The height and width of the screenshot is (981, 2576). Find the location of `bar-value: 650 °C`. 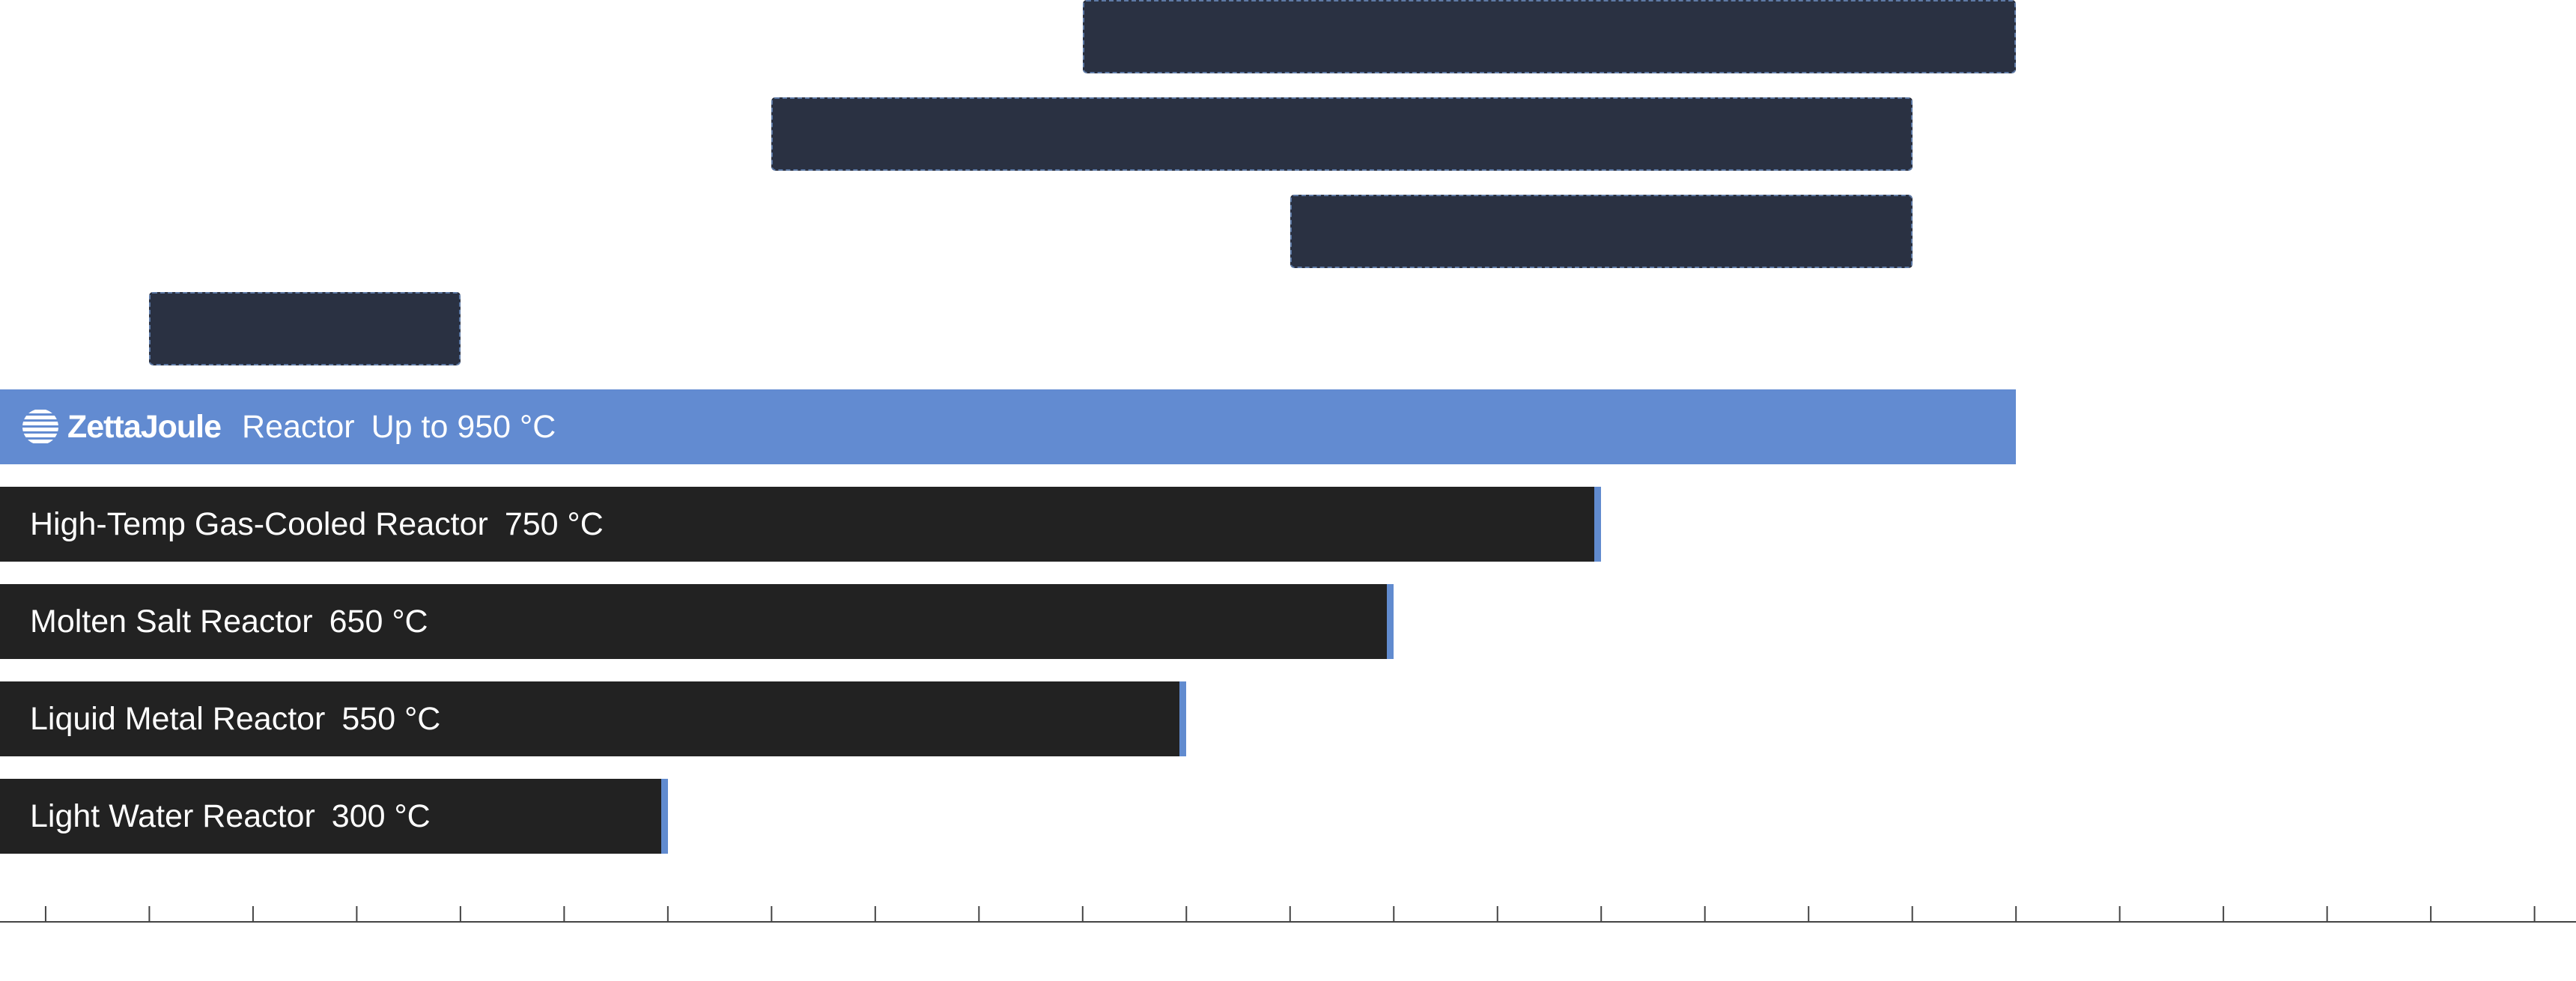

bar-value: 650 °C is located at coordinates (378, 621).